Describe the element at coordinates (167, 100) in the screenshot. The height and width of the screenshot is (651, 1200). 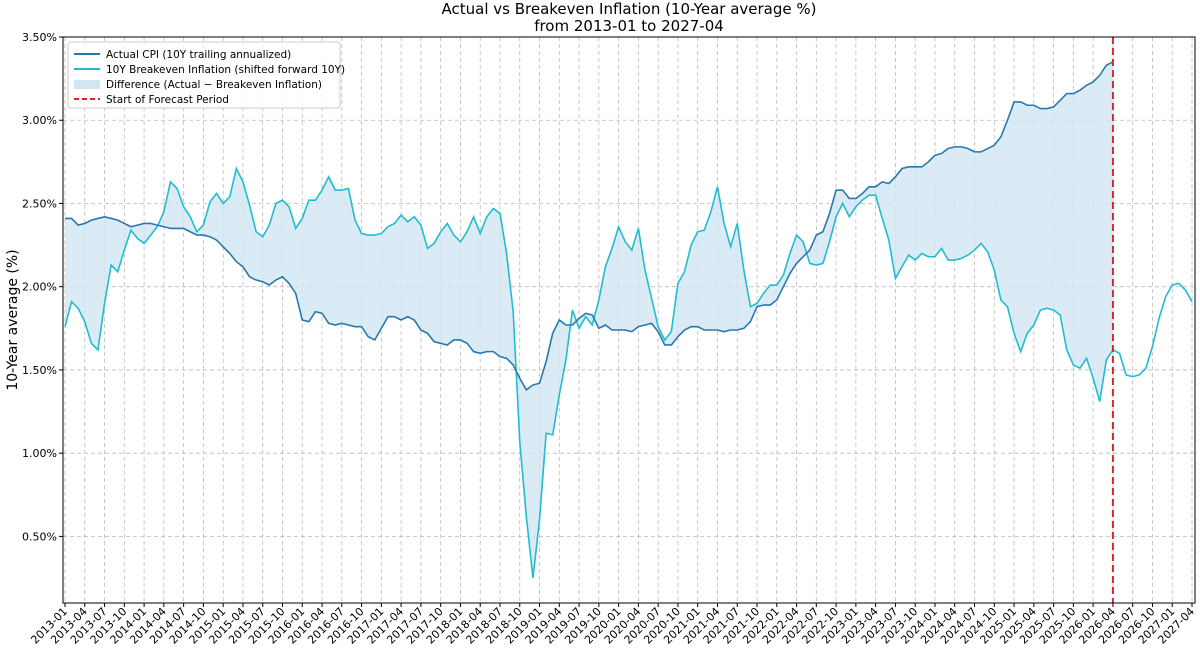
I see `legend-label: Start of Forecast Period` at that location.